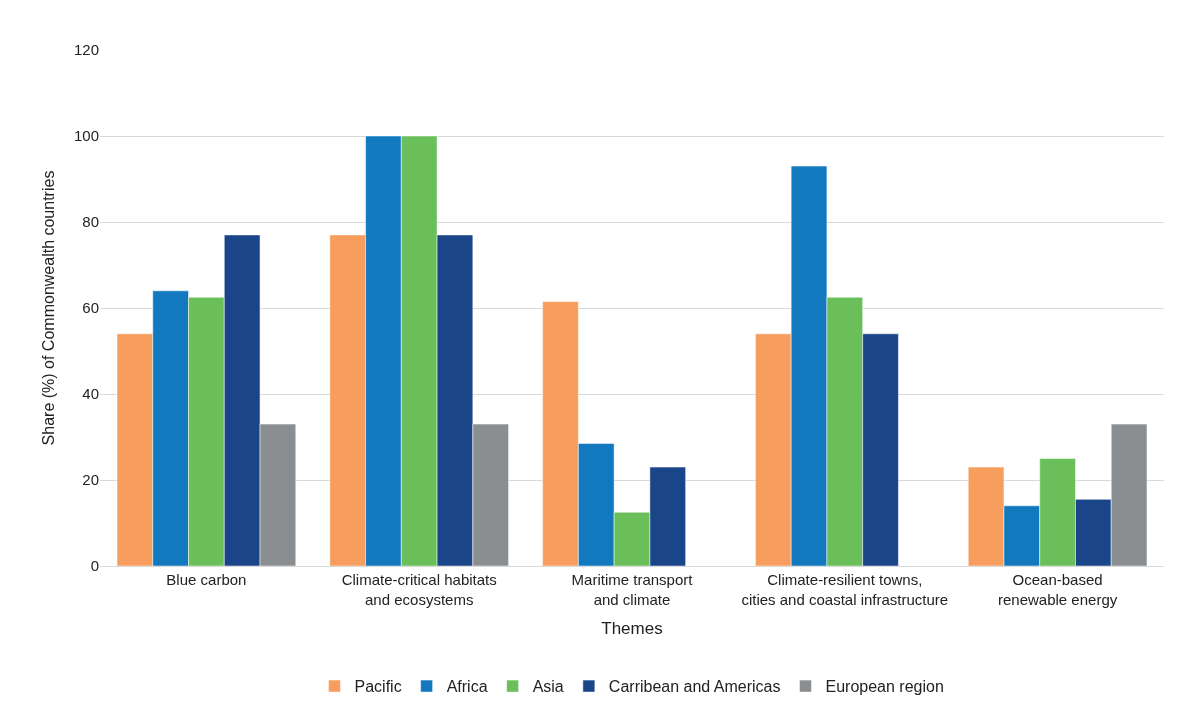 This screenshot has width=1194, height=715. Describe the element at coordinates (694, 687) in the screenshot. I see `legend-label: Carribean and Americas` at that location.